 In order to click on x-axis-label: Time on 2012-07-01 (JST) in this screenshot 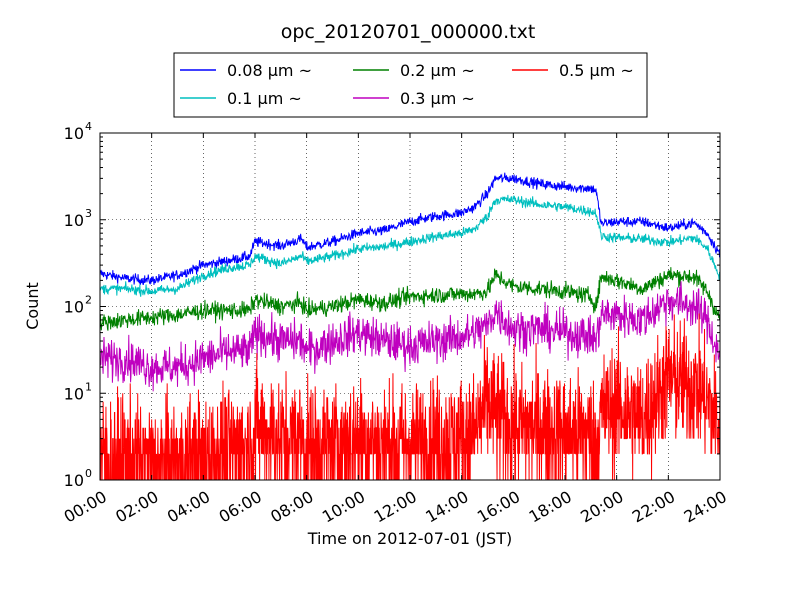, I will do `click(409, 538)`.